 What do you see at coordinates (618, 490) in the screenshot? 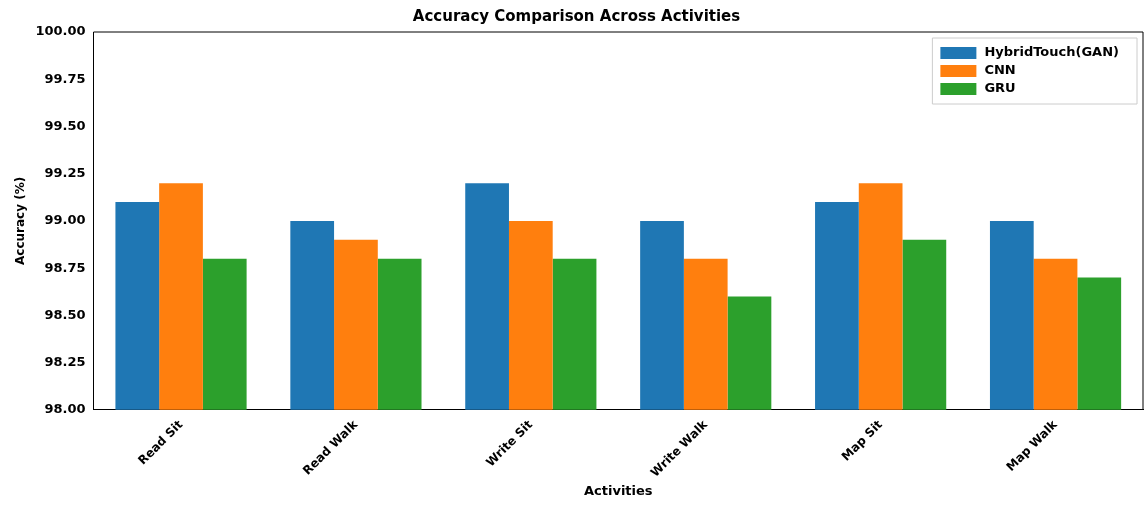
I see `x-axis-title: Activities` at bounding box center [618, 490].